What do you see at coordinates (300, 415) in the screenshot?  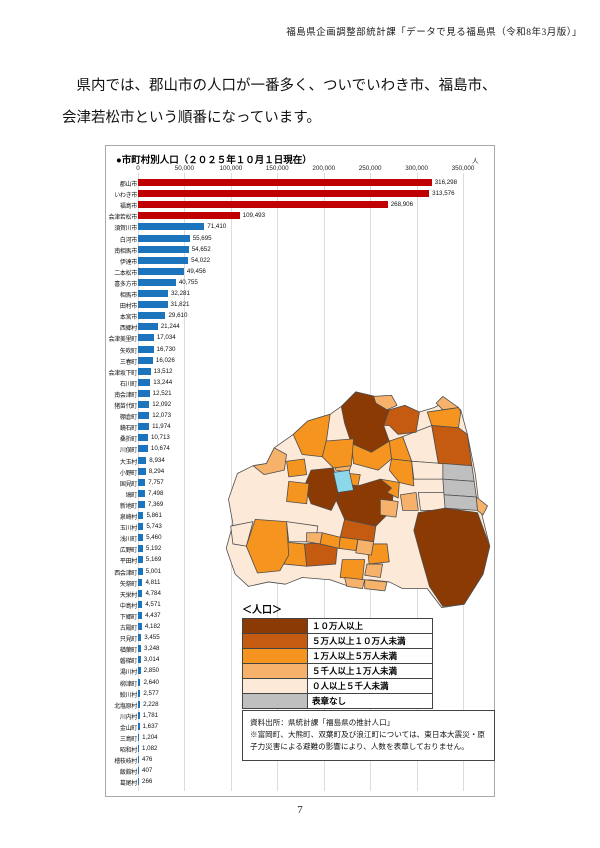 I see `bar-row: 棚倉町 12,073` at bounding box center [300, 415].